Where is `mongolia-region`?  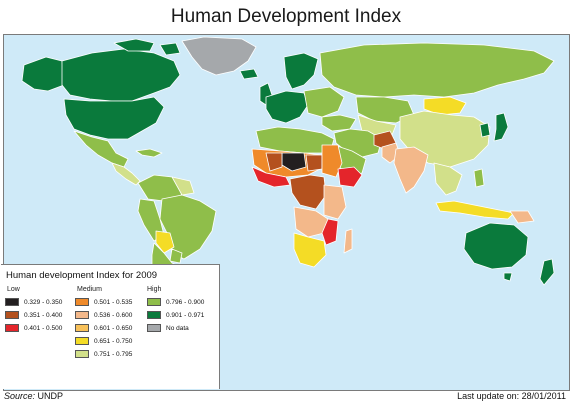 mongolia-region is located at coordinates (445, 106).